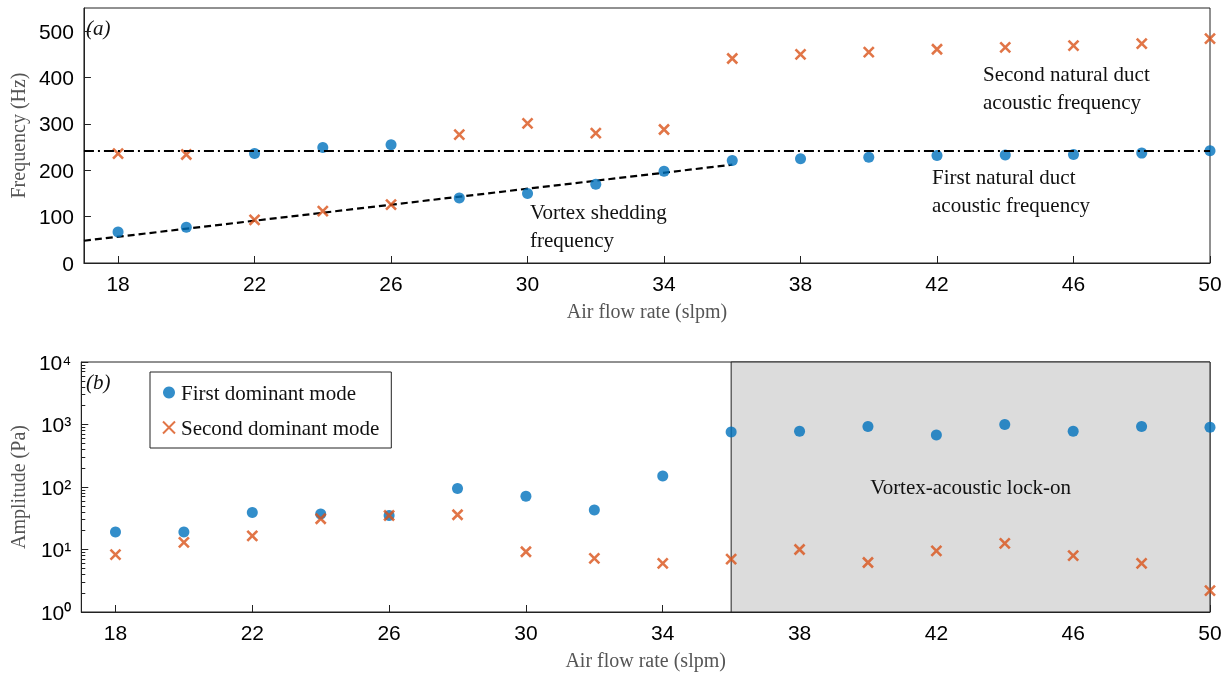 This screenshot has width=1227, height=675. What do you see at coordinates (56, 217) in the screenshot?
I see `y-tick-label: 100` at bounding box center [56, 217].